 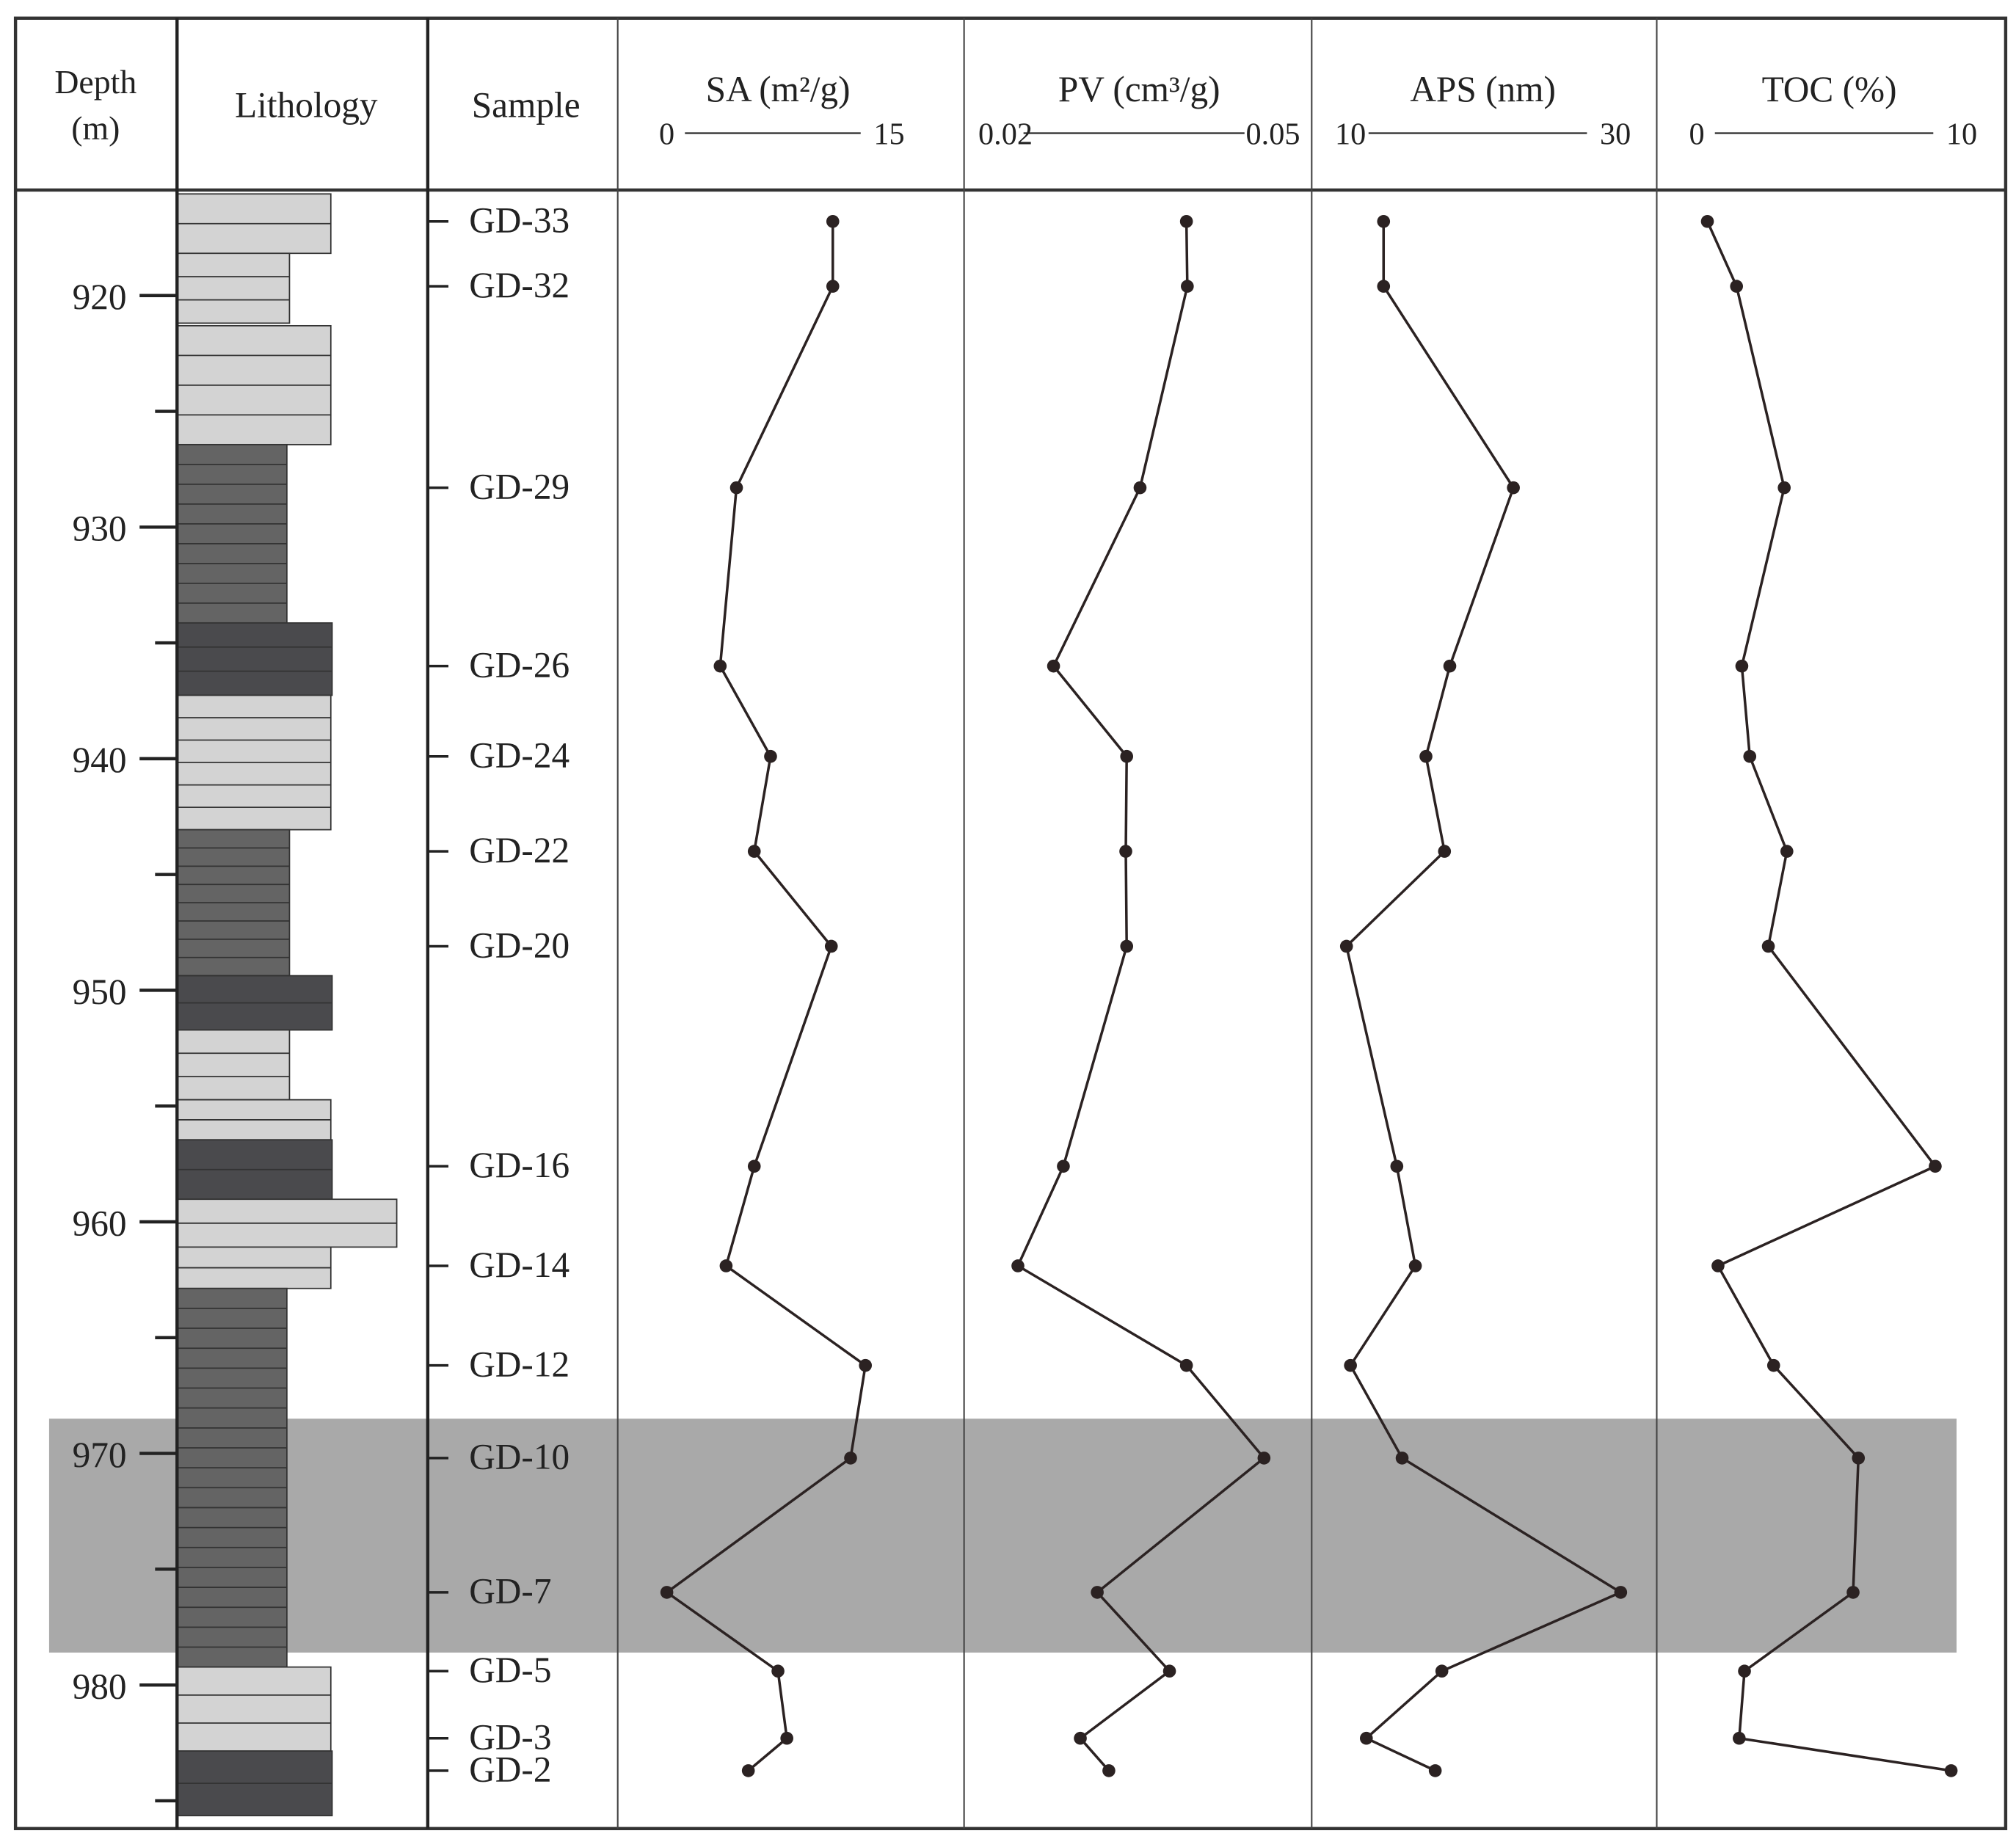 What do you see at coordinates (287, 1005) in the screenshot?
I see `lithology-column` at bounding box center [287, 1005].